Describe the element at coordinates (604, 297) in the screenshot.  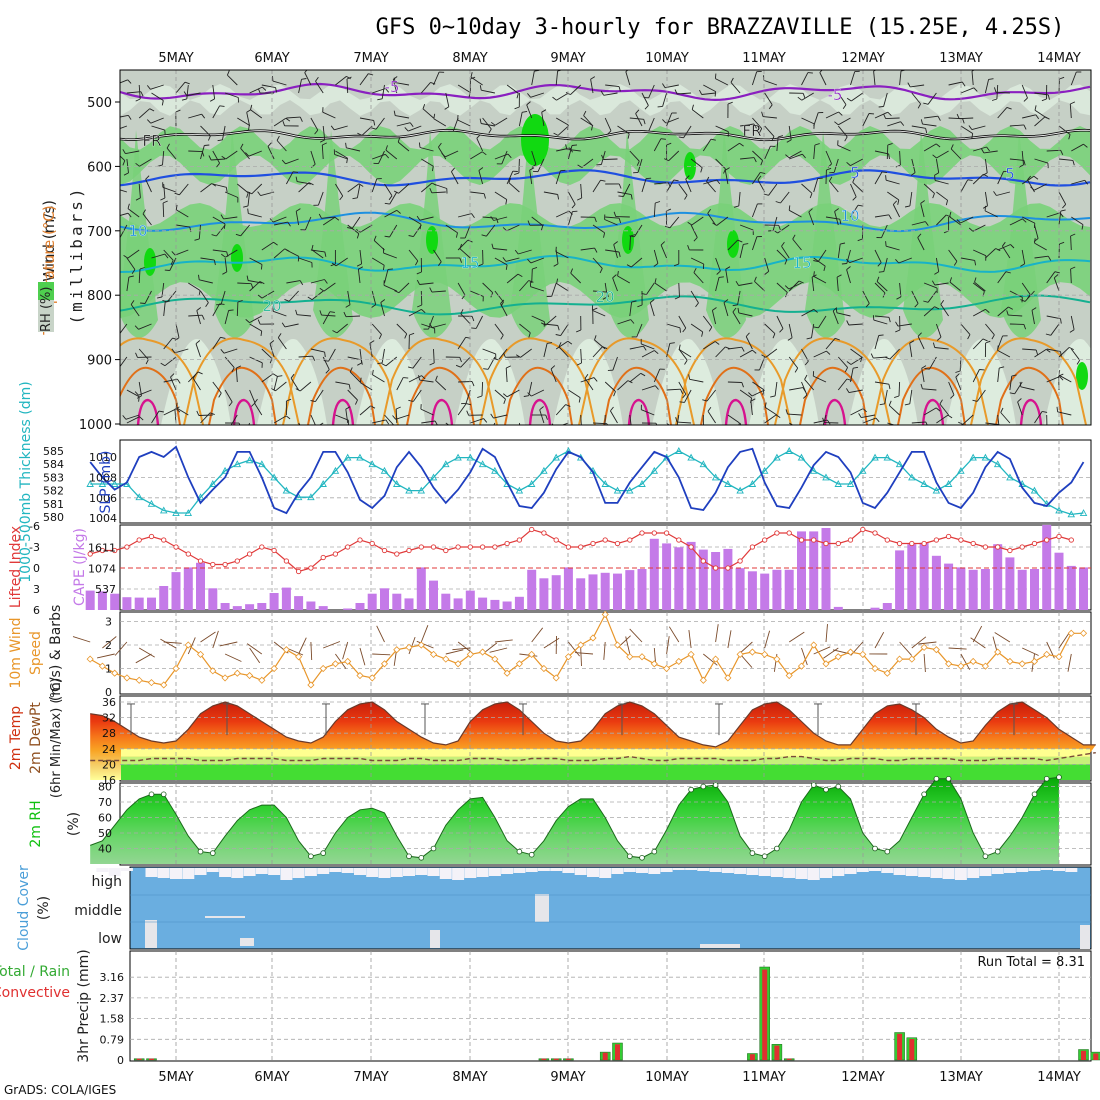
I see `isotherm-label: 20` at that location.